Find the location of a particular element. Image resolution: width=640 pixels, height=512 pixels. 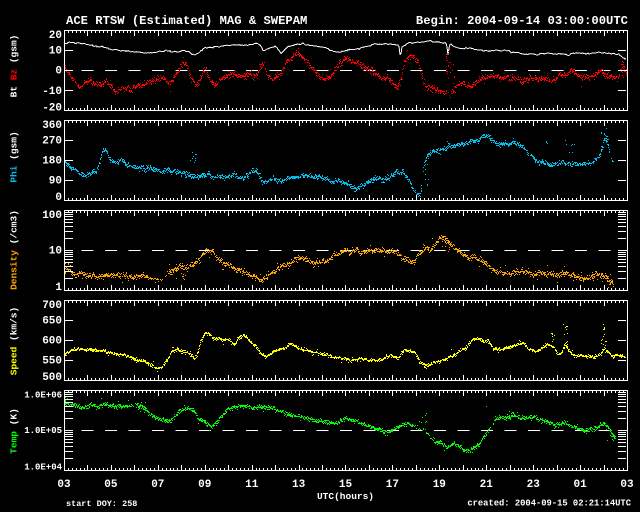

svg-text:ACE RTSW (Estimated) MAG & SWE: ACE RTSW (Estimated) MAG & SWEPAM is located at coordinates (186, 21).